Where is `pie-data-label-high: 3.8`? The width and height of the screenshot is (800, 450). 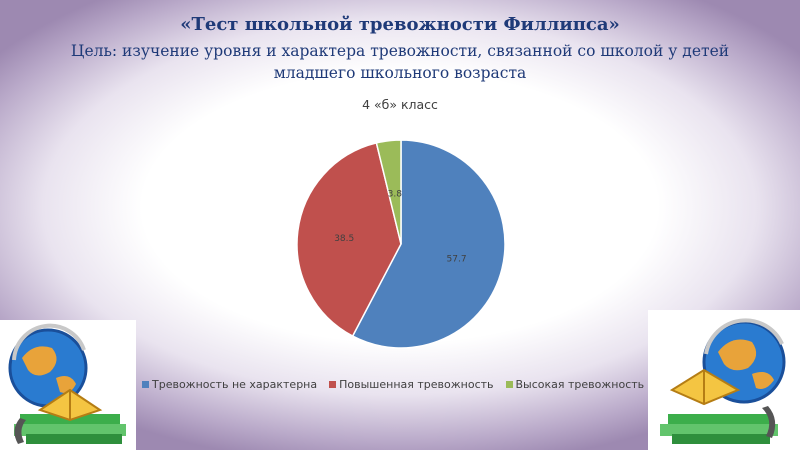 pie-data-label-high: 3.8 is located at coordinates (395, 194).